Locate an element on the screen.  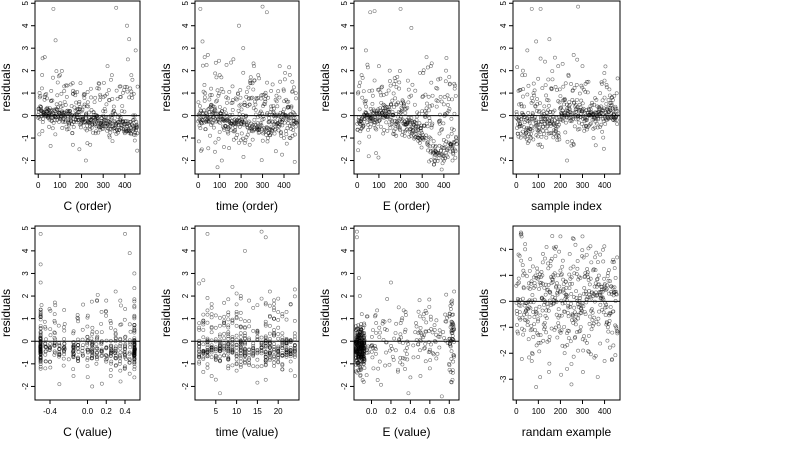
x-axis-label: C (order) is located at coordinates (87, 206).